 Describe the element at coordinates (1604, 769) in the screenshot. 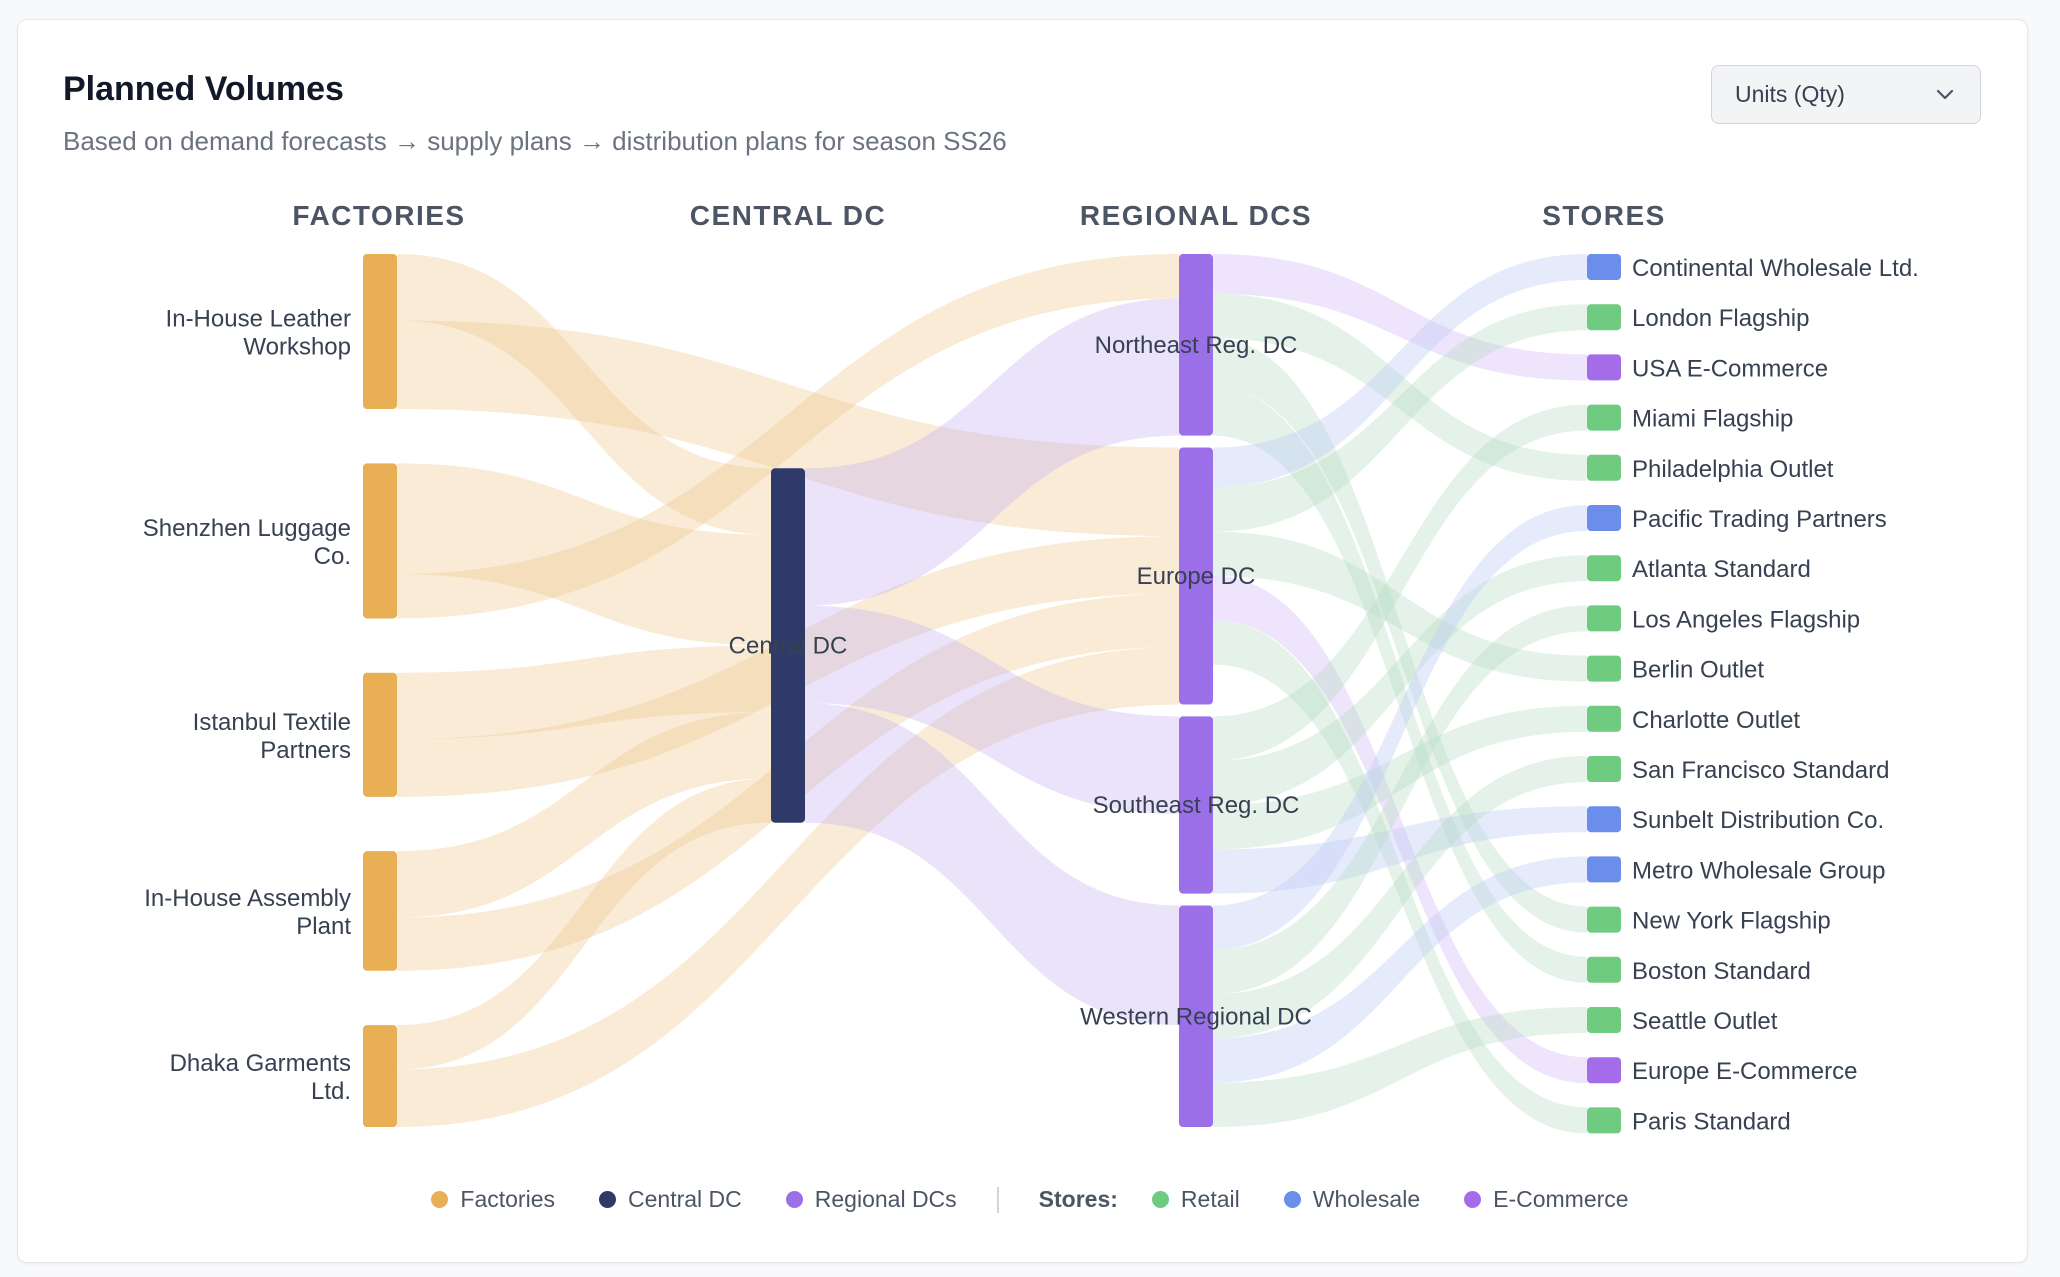

I see `node-s11` at that location.